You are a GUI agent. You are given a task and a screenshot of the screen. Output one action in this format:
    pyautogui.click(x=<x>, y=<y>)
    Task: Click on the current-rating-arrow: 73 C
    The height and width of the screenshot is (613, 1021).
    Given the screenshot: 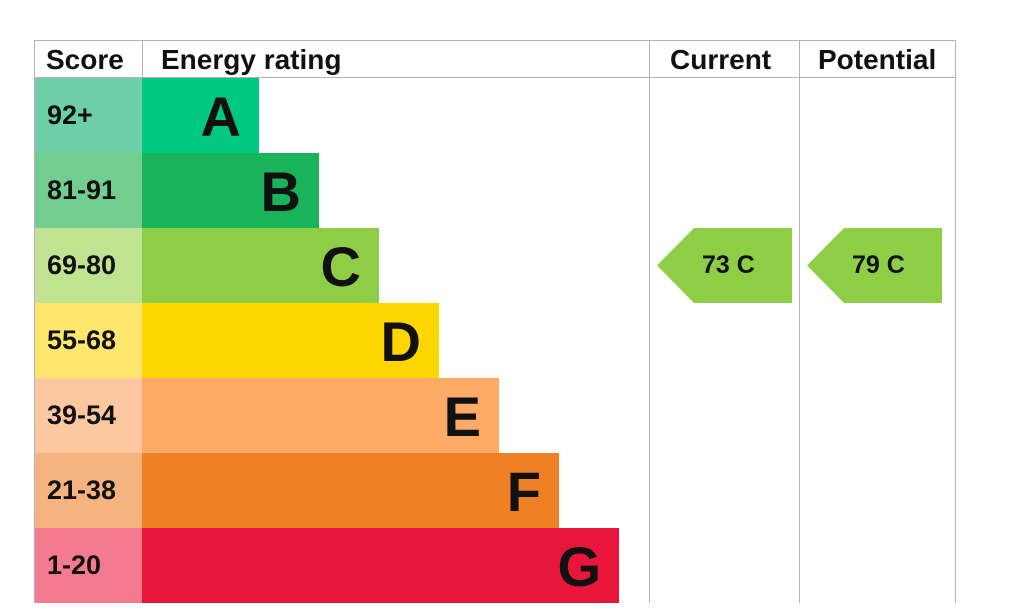 What is the action you would take?
    pyautogui.click(x=724, y=265)
    